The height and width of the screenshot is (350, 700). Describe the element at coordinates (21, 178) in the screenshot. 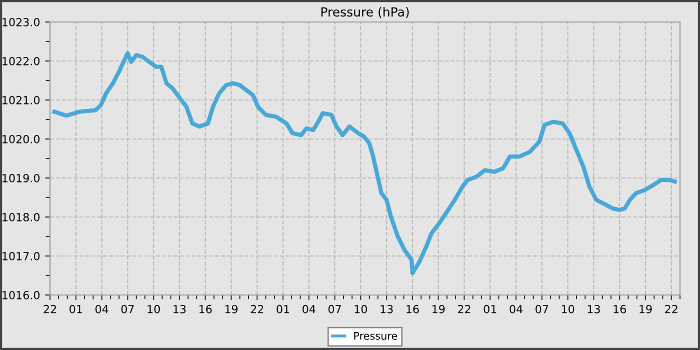

I see `y-tick-label: 1019.0` at that location.